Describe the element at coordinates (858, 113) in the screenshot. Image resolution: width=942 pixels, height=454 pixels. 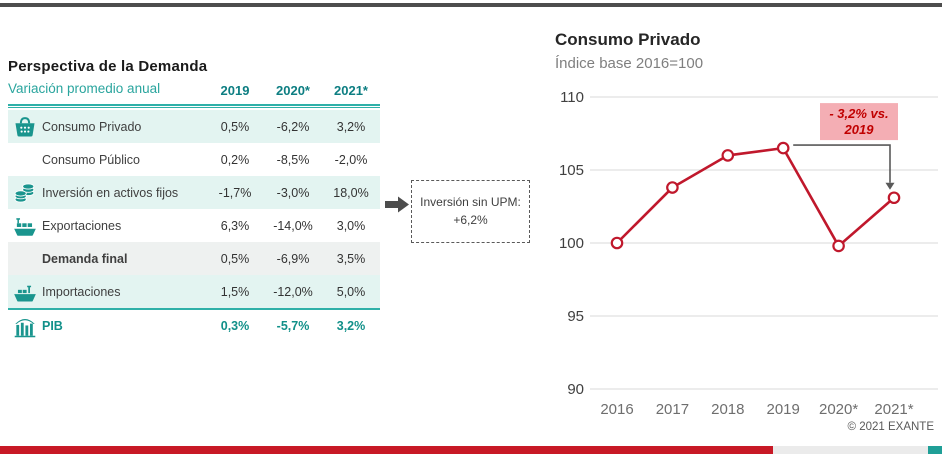
I see `annotation-text-line1: - 3,2% vs.` at that location.